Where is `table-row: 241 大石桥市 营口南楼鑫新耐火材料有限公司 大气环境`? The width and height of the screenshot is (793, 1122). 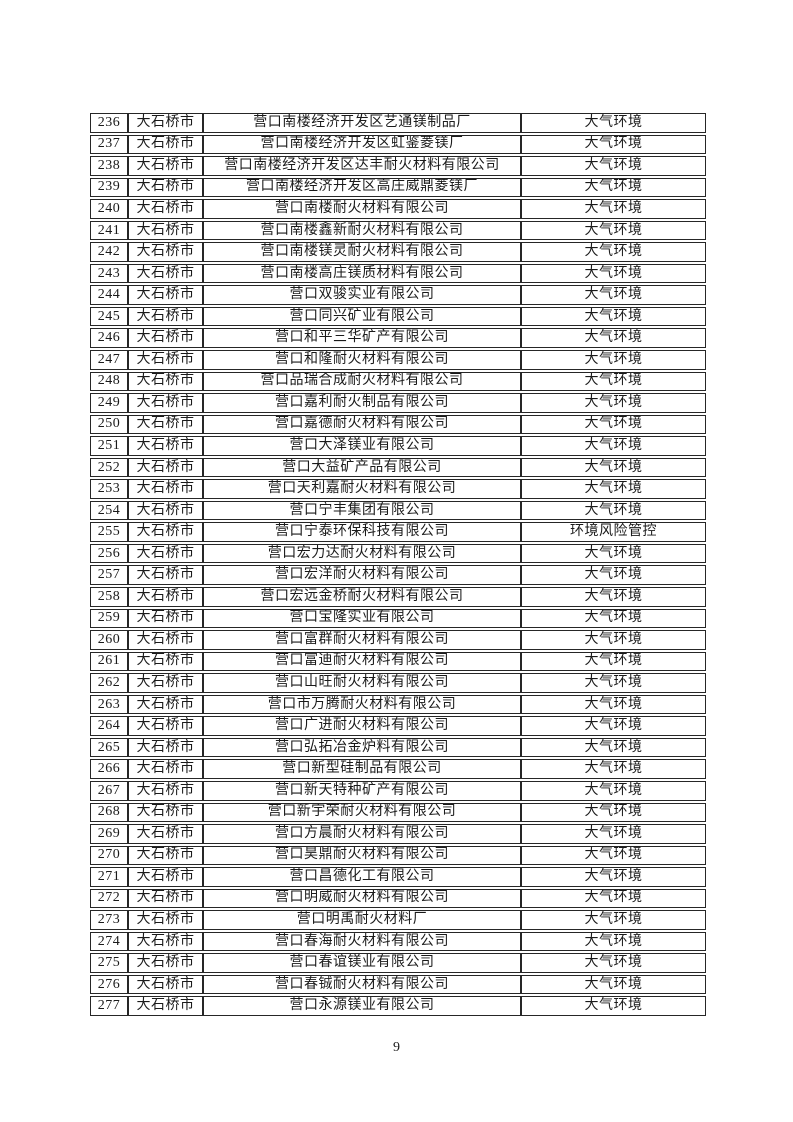
table-row: 241 大石桥市 营口南楼鑫新耐火材料有限公司 大气环境 is located at coordinates (398, 230).